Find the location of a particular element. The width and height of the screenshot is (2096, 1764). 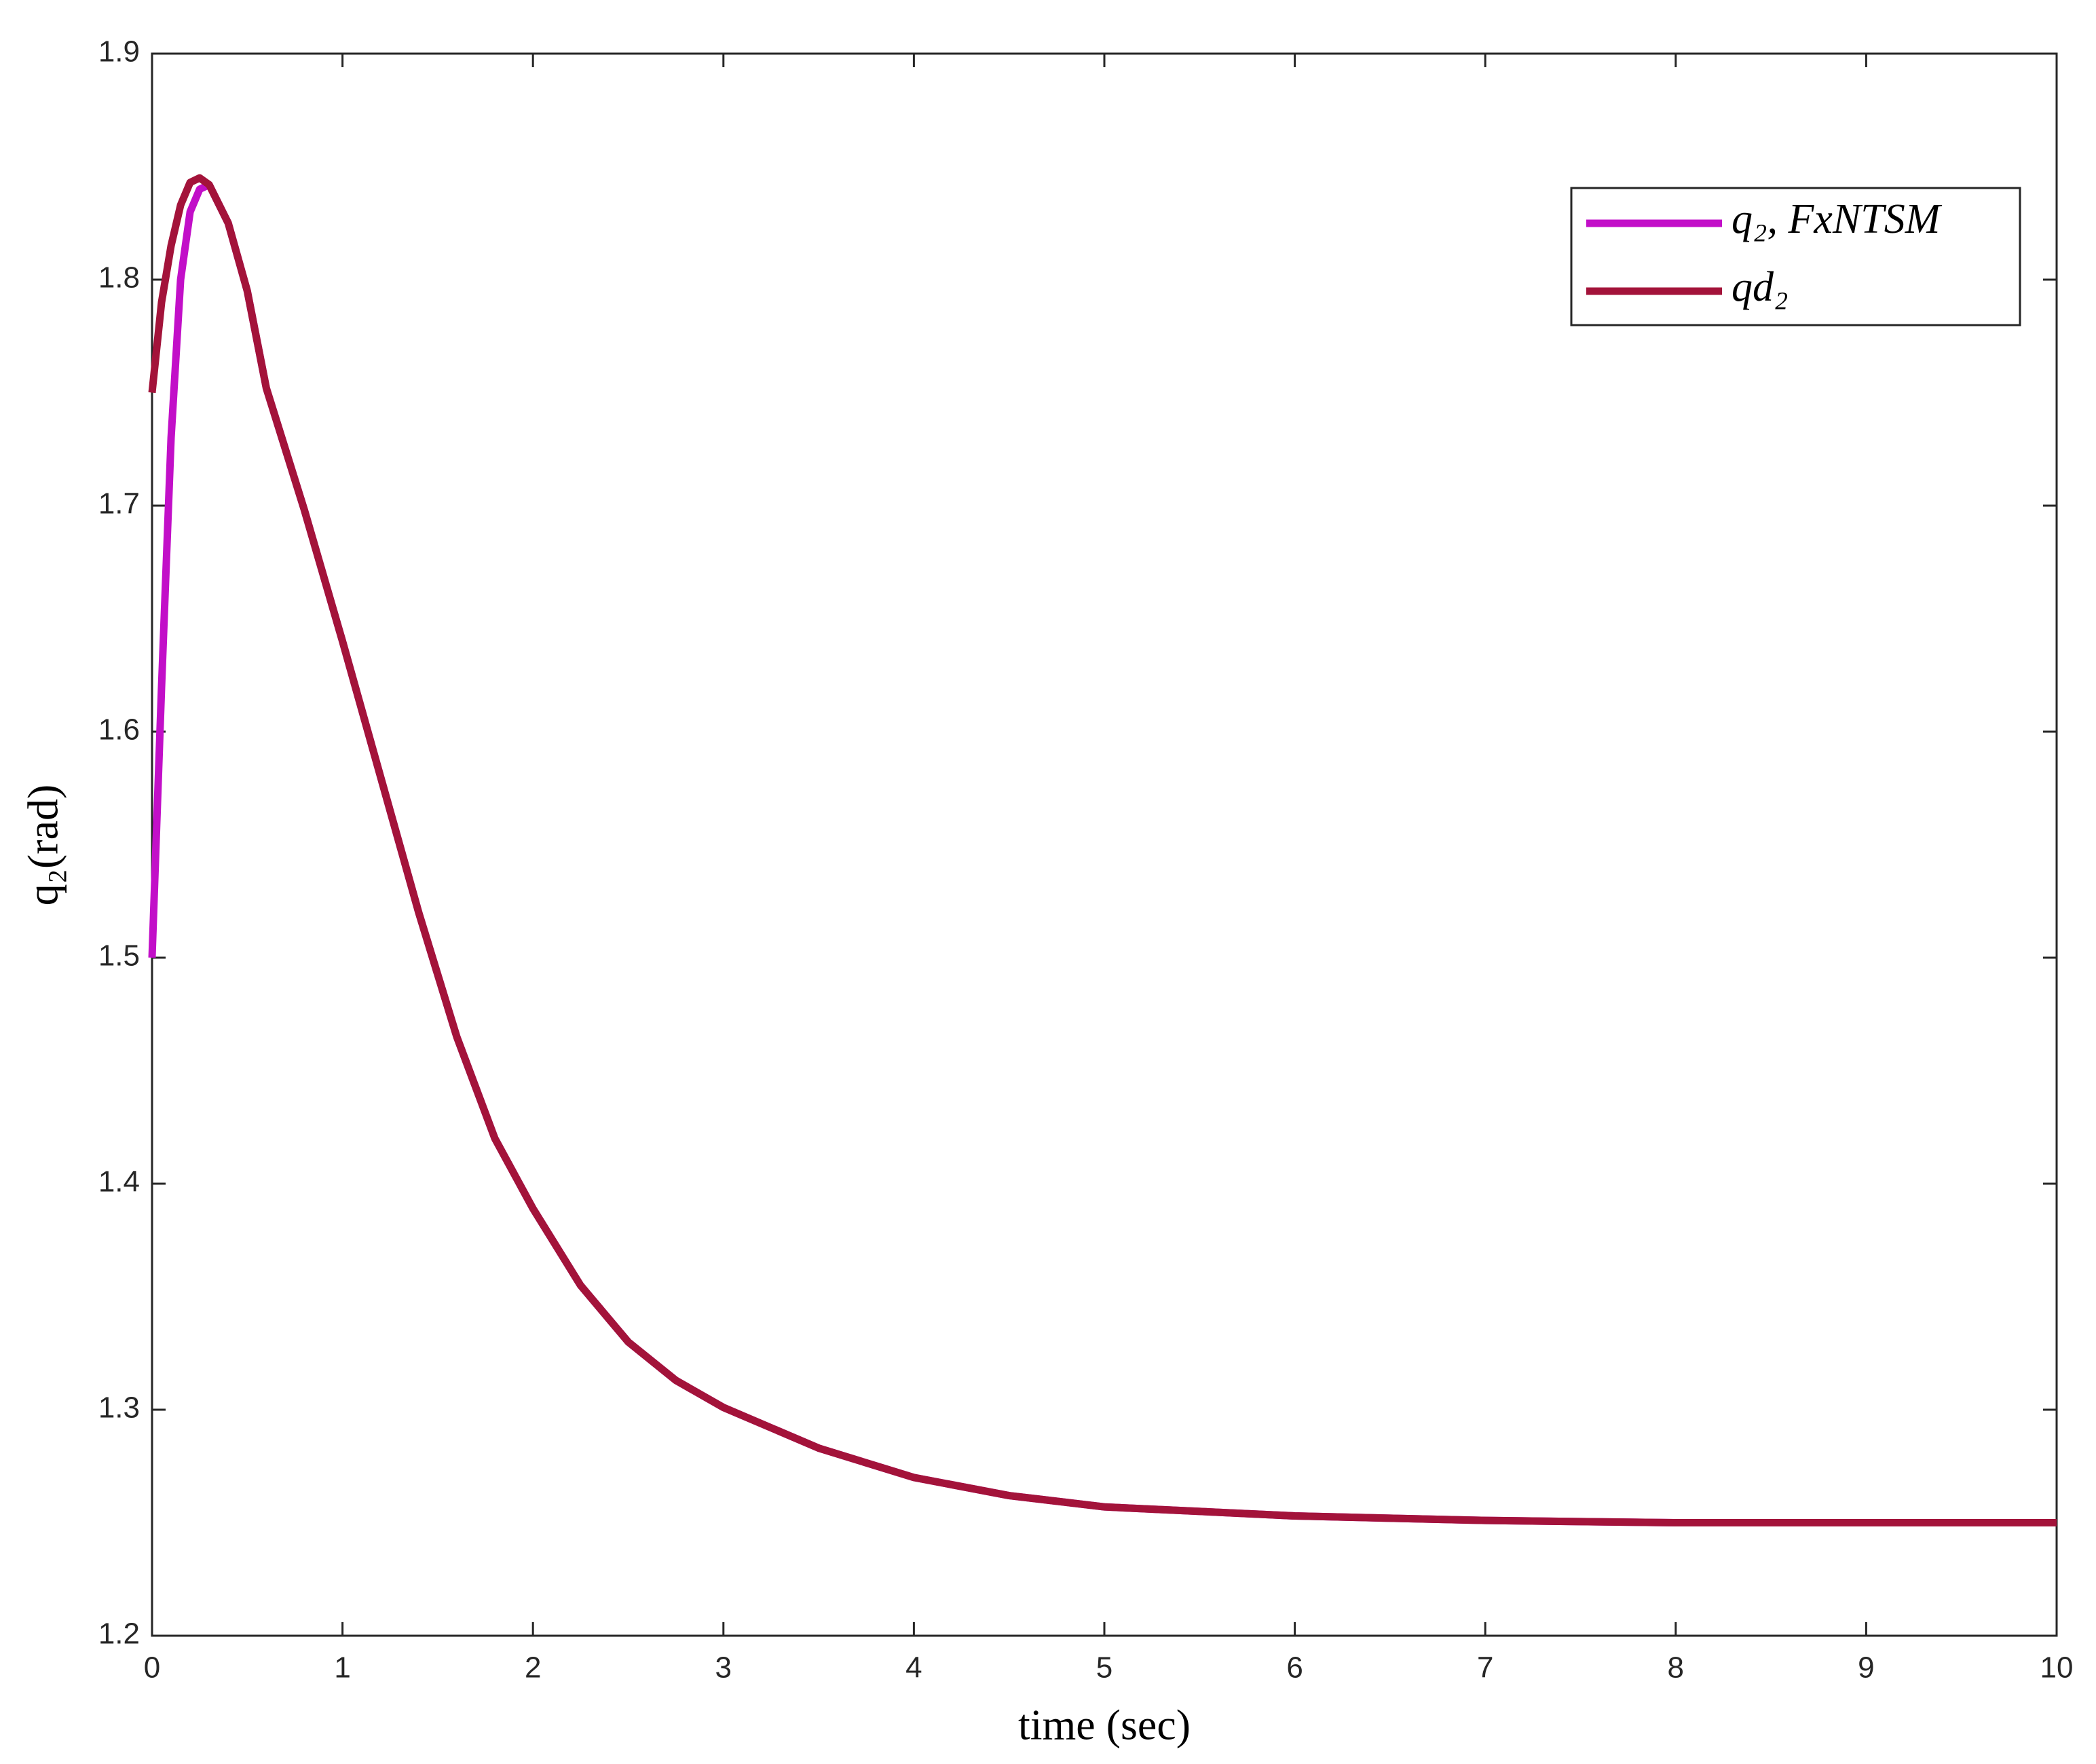

x-tick-label: 9 is located at coordinates (1866, 1668).